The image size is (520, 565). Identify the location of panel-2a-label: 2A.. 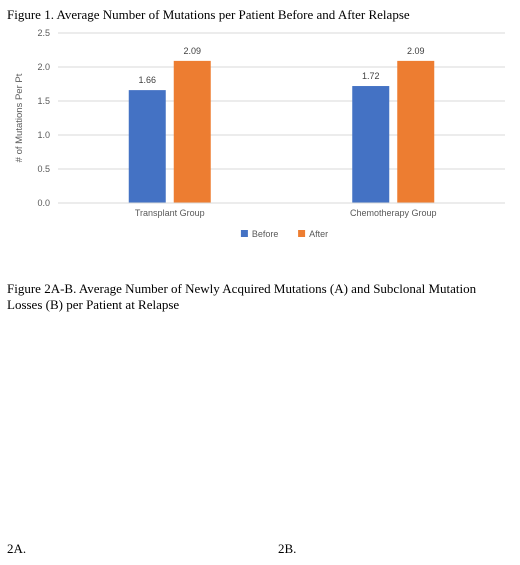
(17, 548).